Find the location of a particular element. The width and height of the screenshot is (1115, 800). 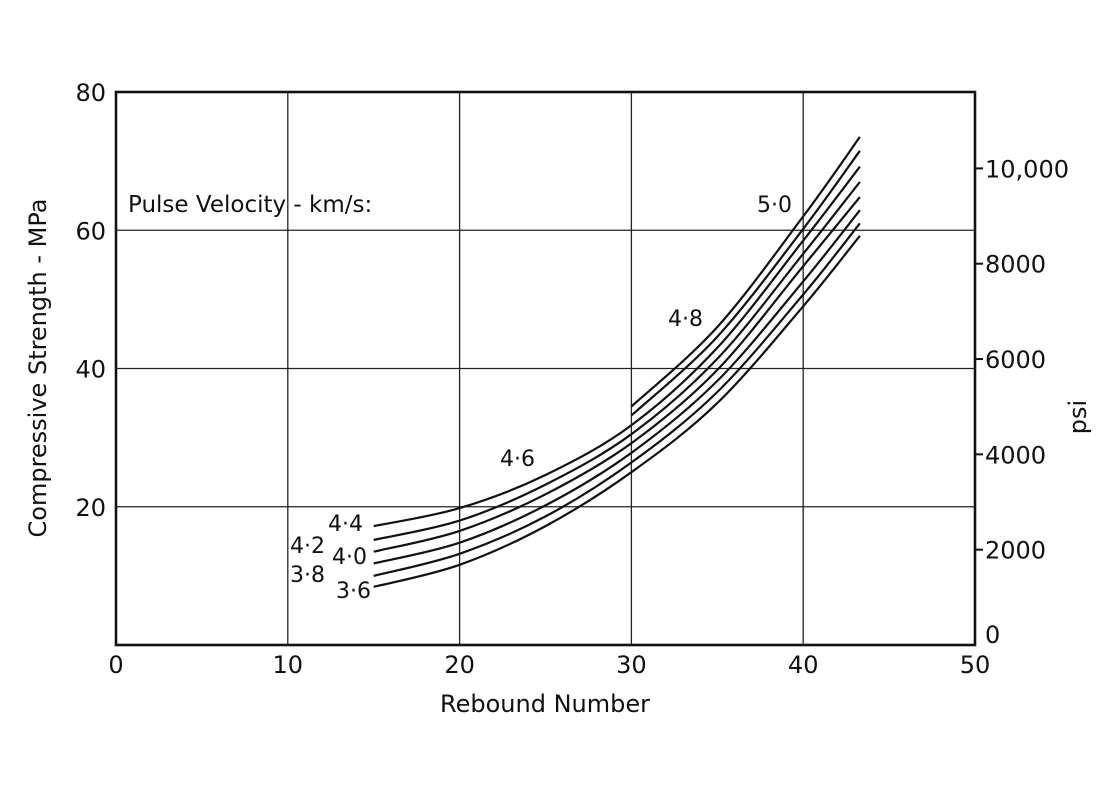

x-tick-label: 20 is located at coordinates (459, 665).